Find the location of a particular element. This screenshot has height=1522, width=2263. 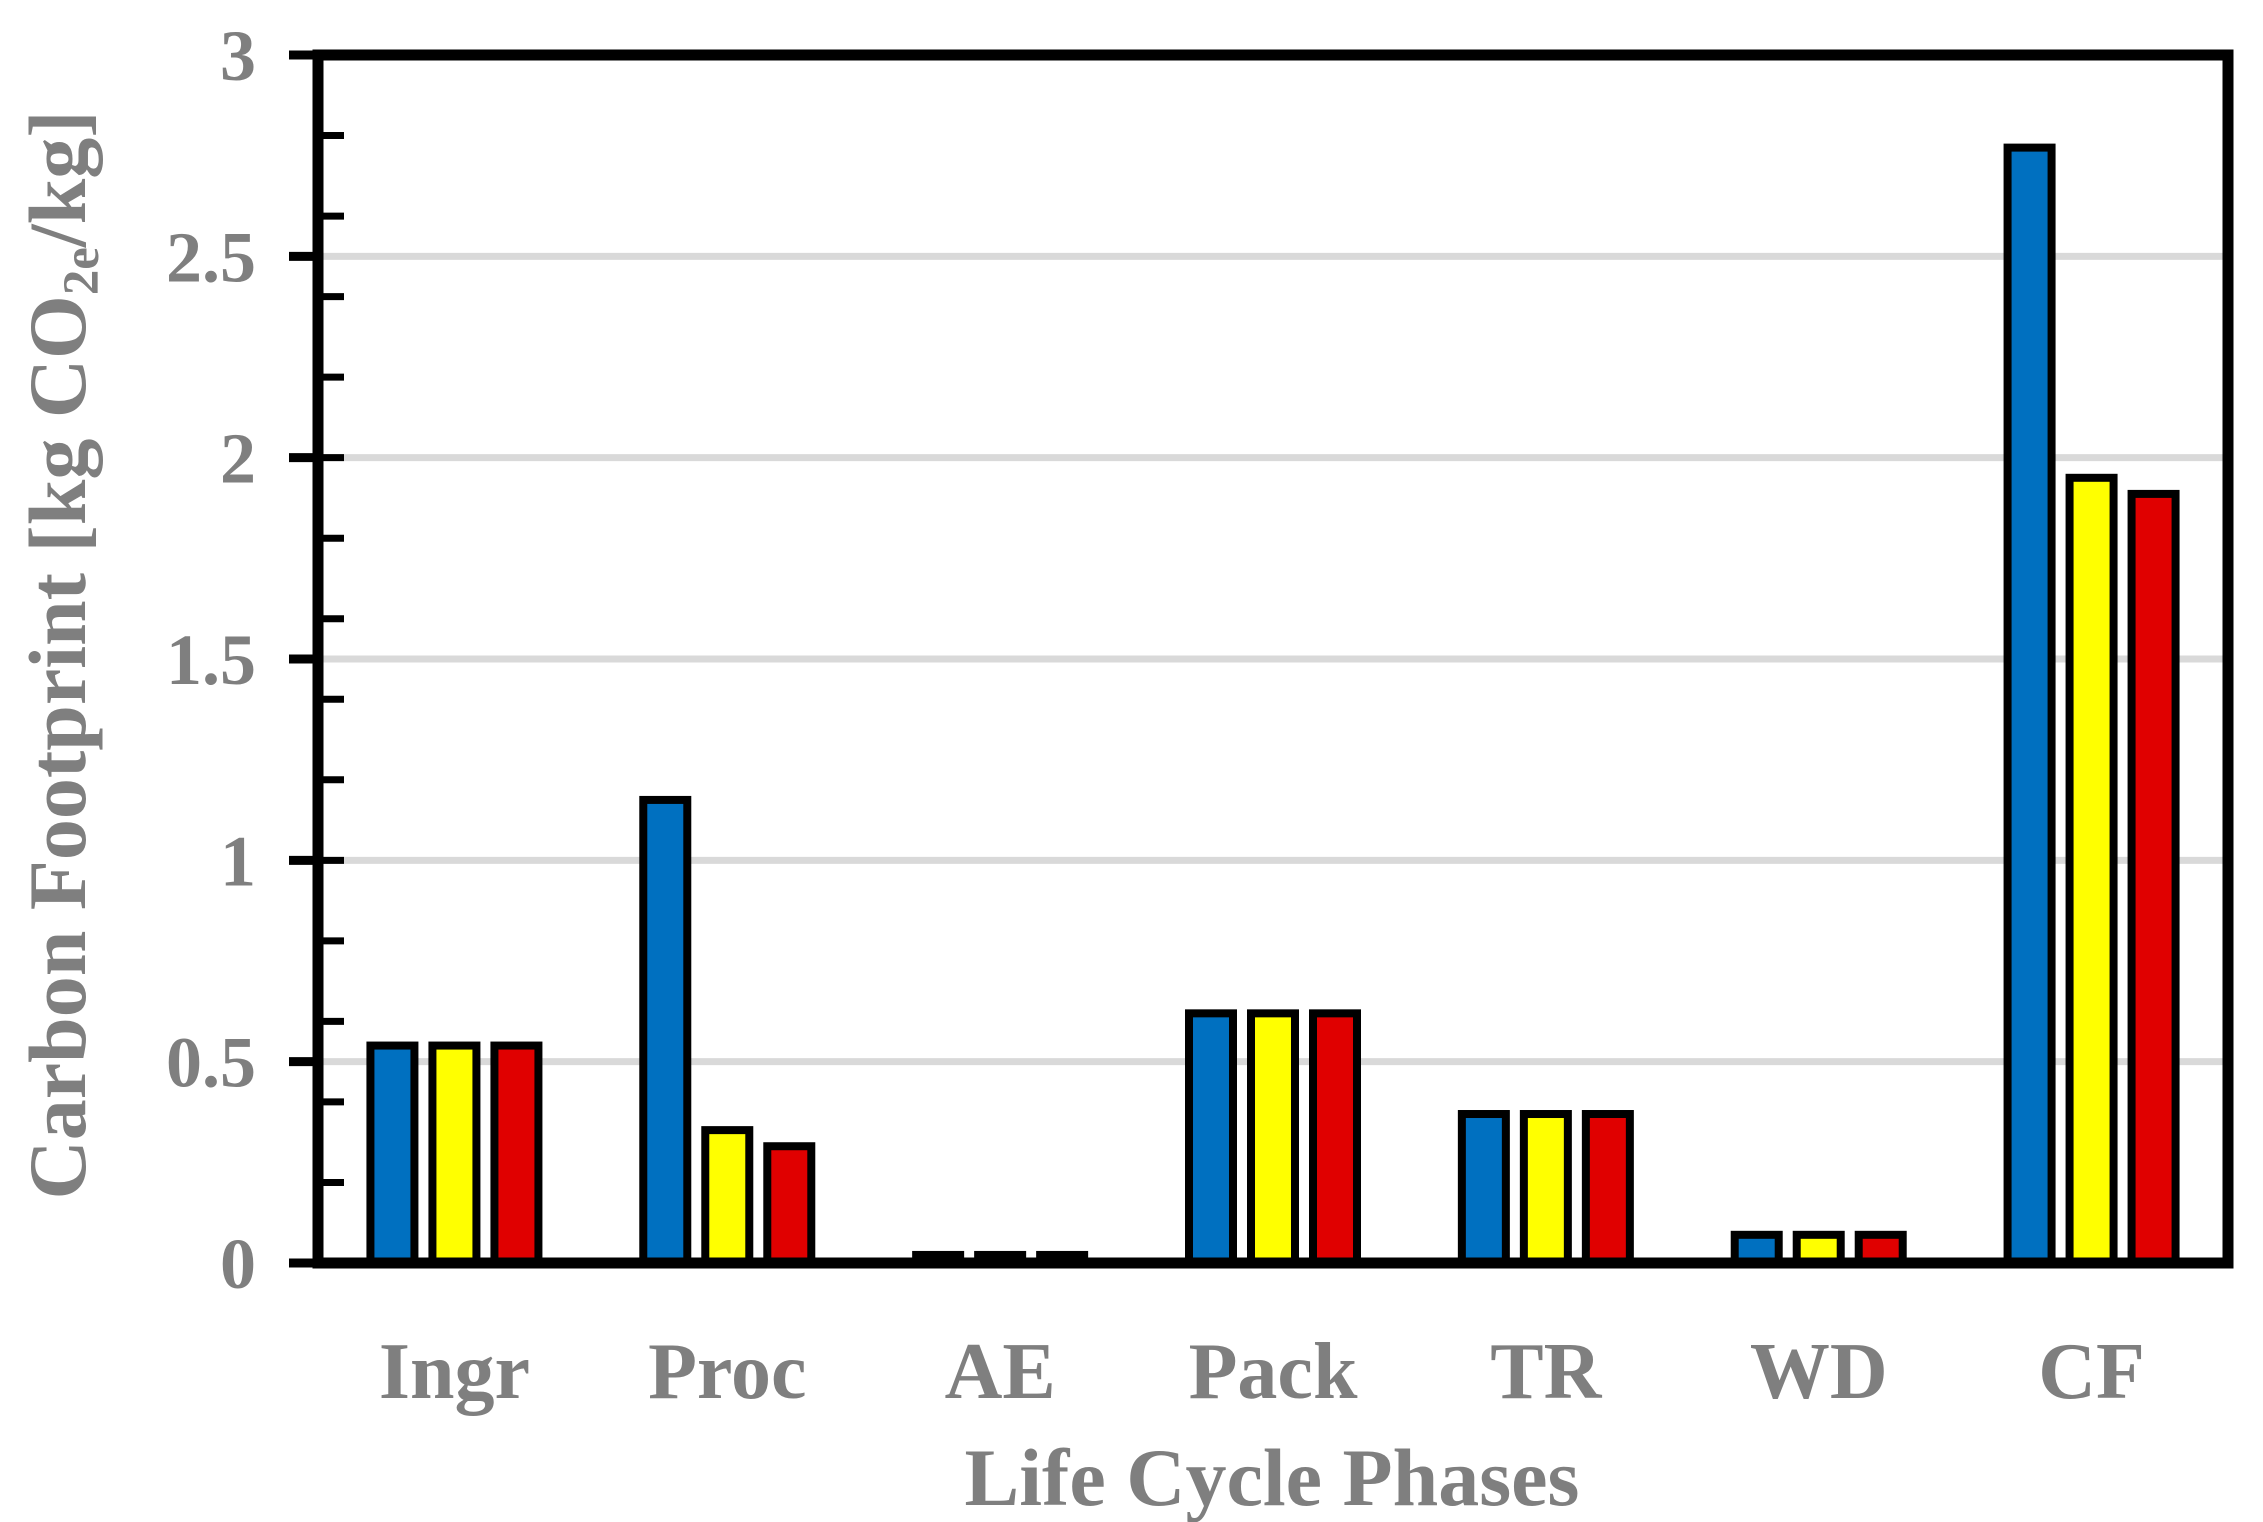

x-tick-label-proc: Proc is located at coordinates (727, 1372).